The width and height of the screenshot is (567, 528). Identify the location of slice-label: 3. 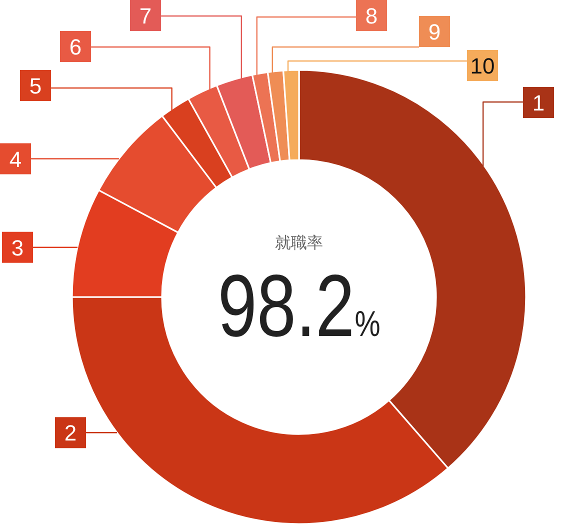
(17, 247).